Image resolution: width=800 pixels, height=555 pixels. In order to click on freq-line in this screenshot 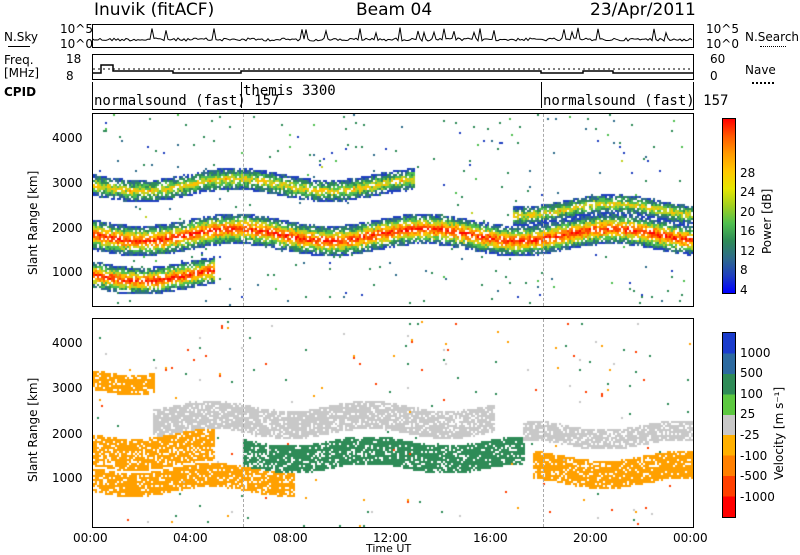, I will do `click(393, 69)`.